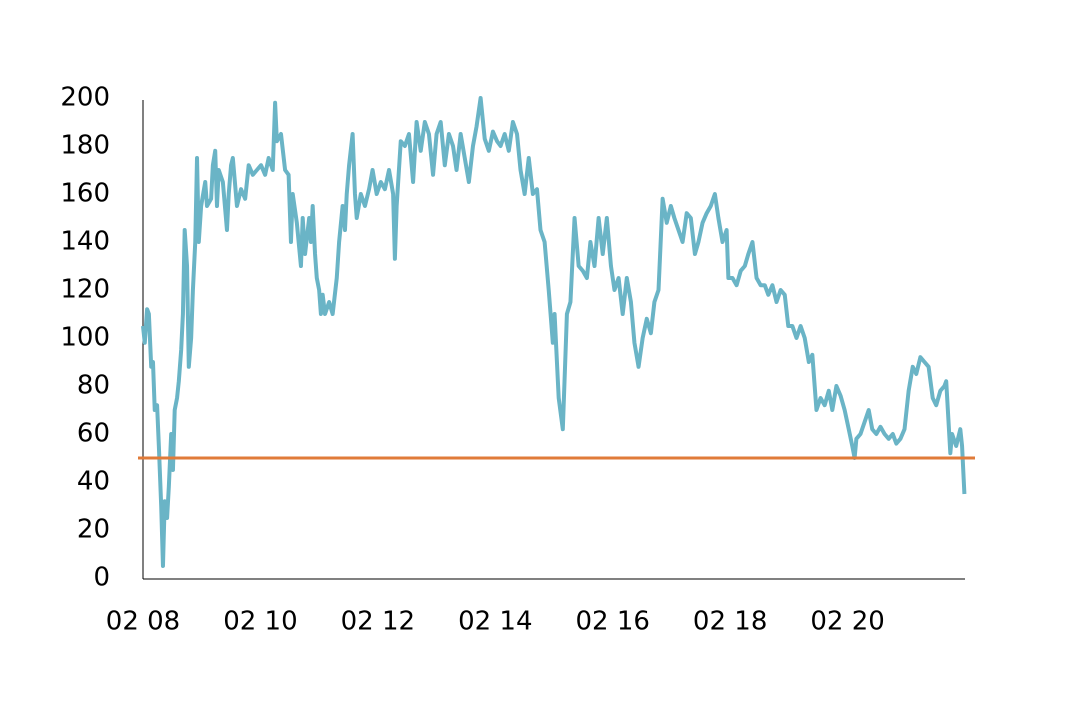  I want to click on y-tick-label: 80, so click(93, 386).